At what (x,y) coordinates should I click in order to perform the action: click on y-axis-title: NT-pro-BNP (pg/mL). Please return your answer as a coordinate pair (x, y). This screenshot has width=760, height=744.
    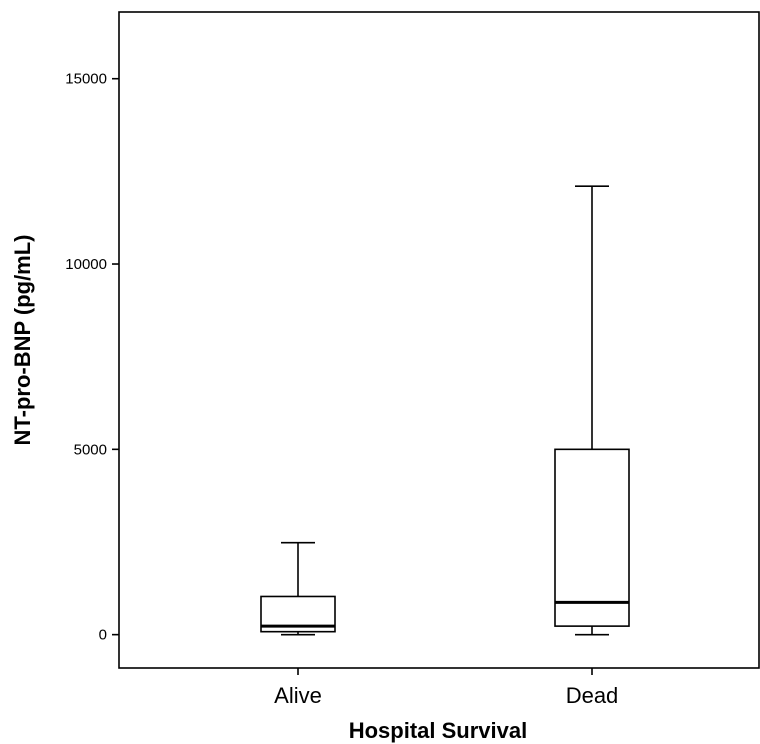
    Looking at the image, I should click on (22, 339).